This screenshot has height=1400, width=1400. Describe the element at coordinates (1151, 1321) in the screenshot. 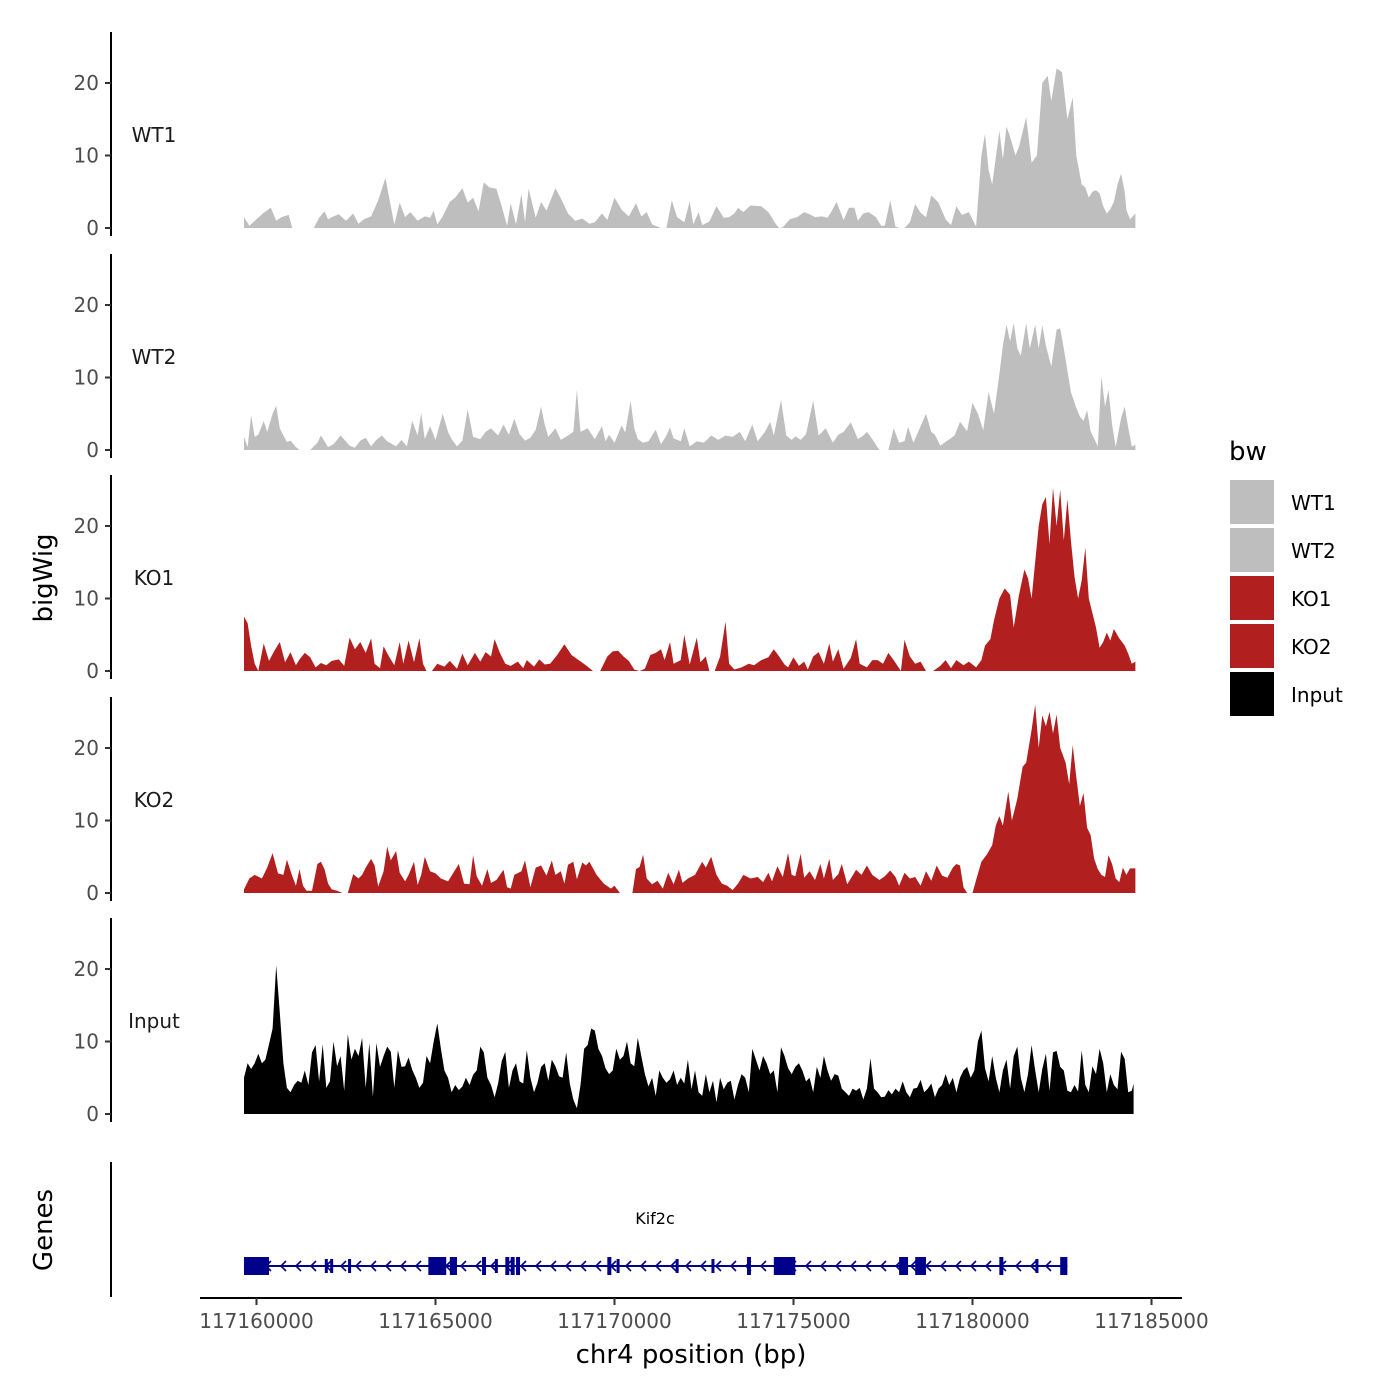

I see `x-tick-label: 117185000` at that location.